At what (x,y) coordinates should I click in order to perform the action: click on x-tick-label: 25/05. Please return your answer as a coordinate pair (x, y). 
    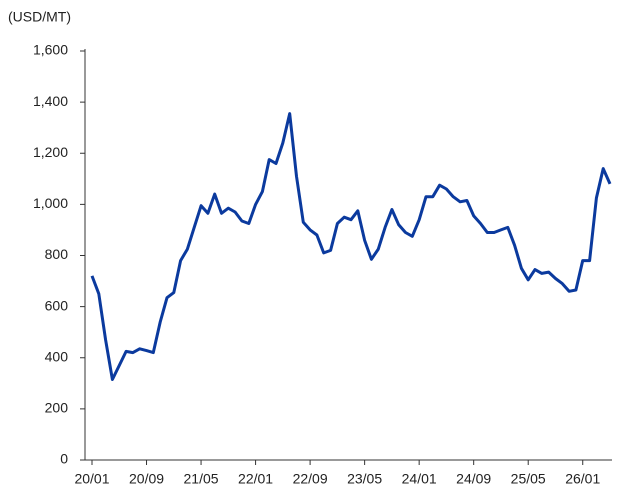
    Looking at the image, I should click on (528, 479).